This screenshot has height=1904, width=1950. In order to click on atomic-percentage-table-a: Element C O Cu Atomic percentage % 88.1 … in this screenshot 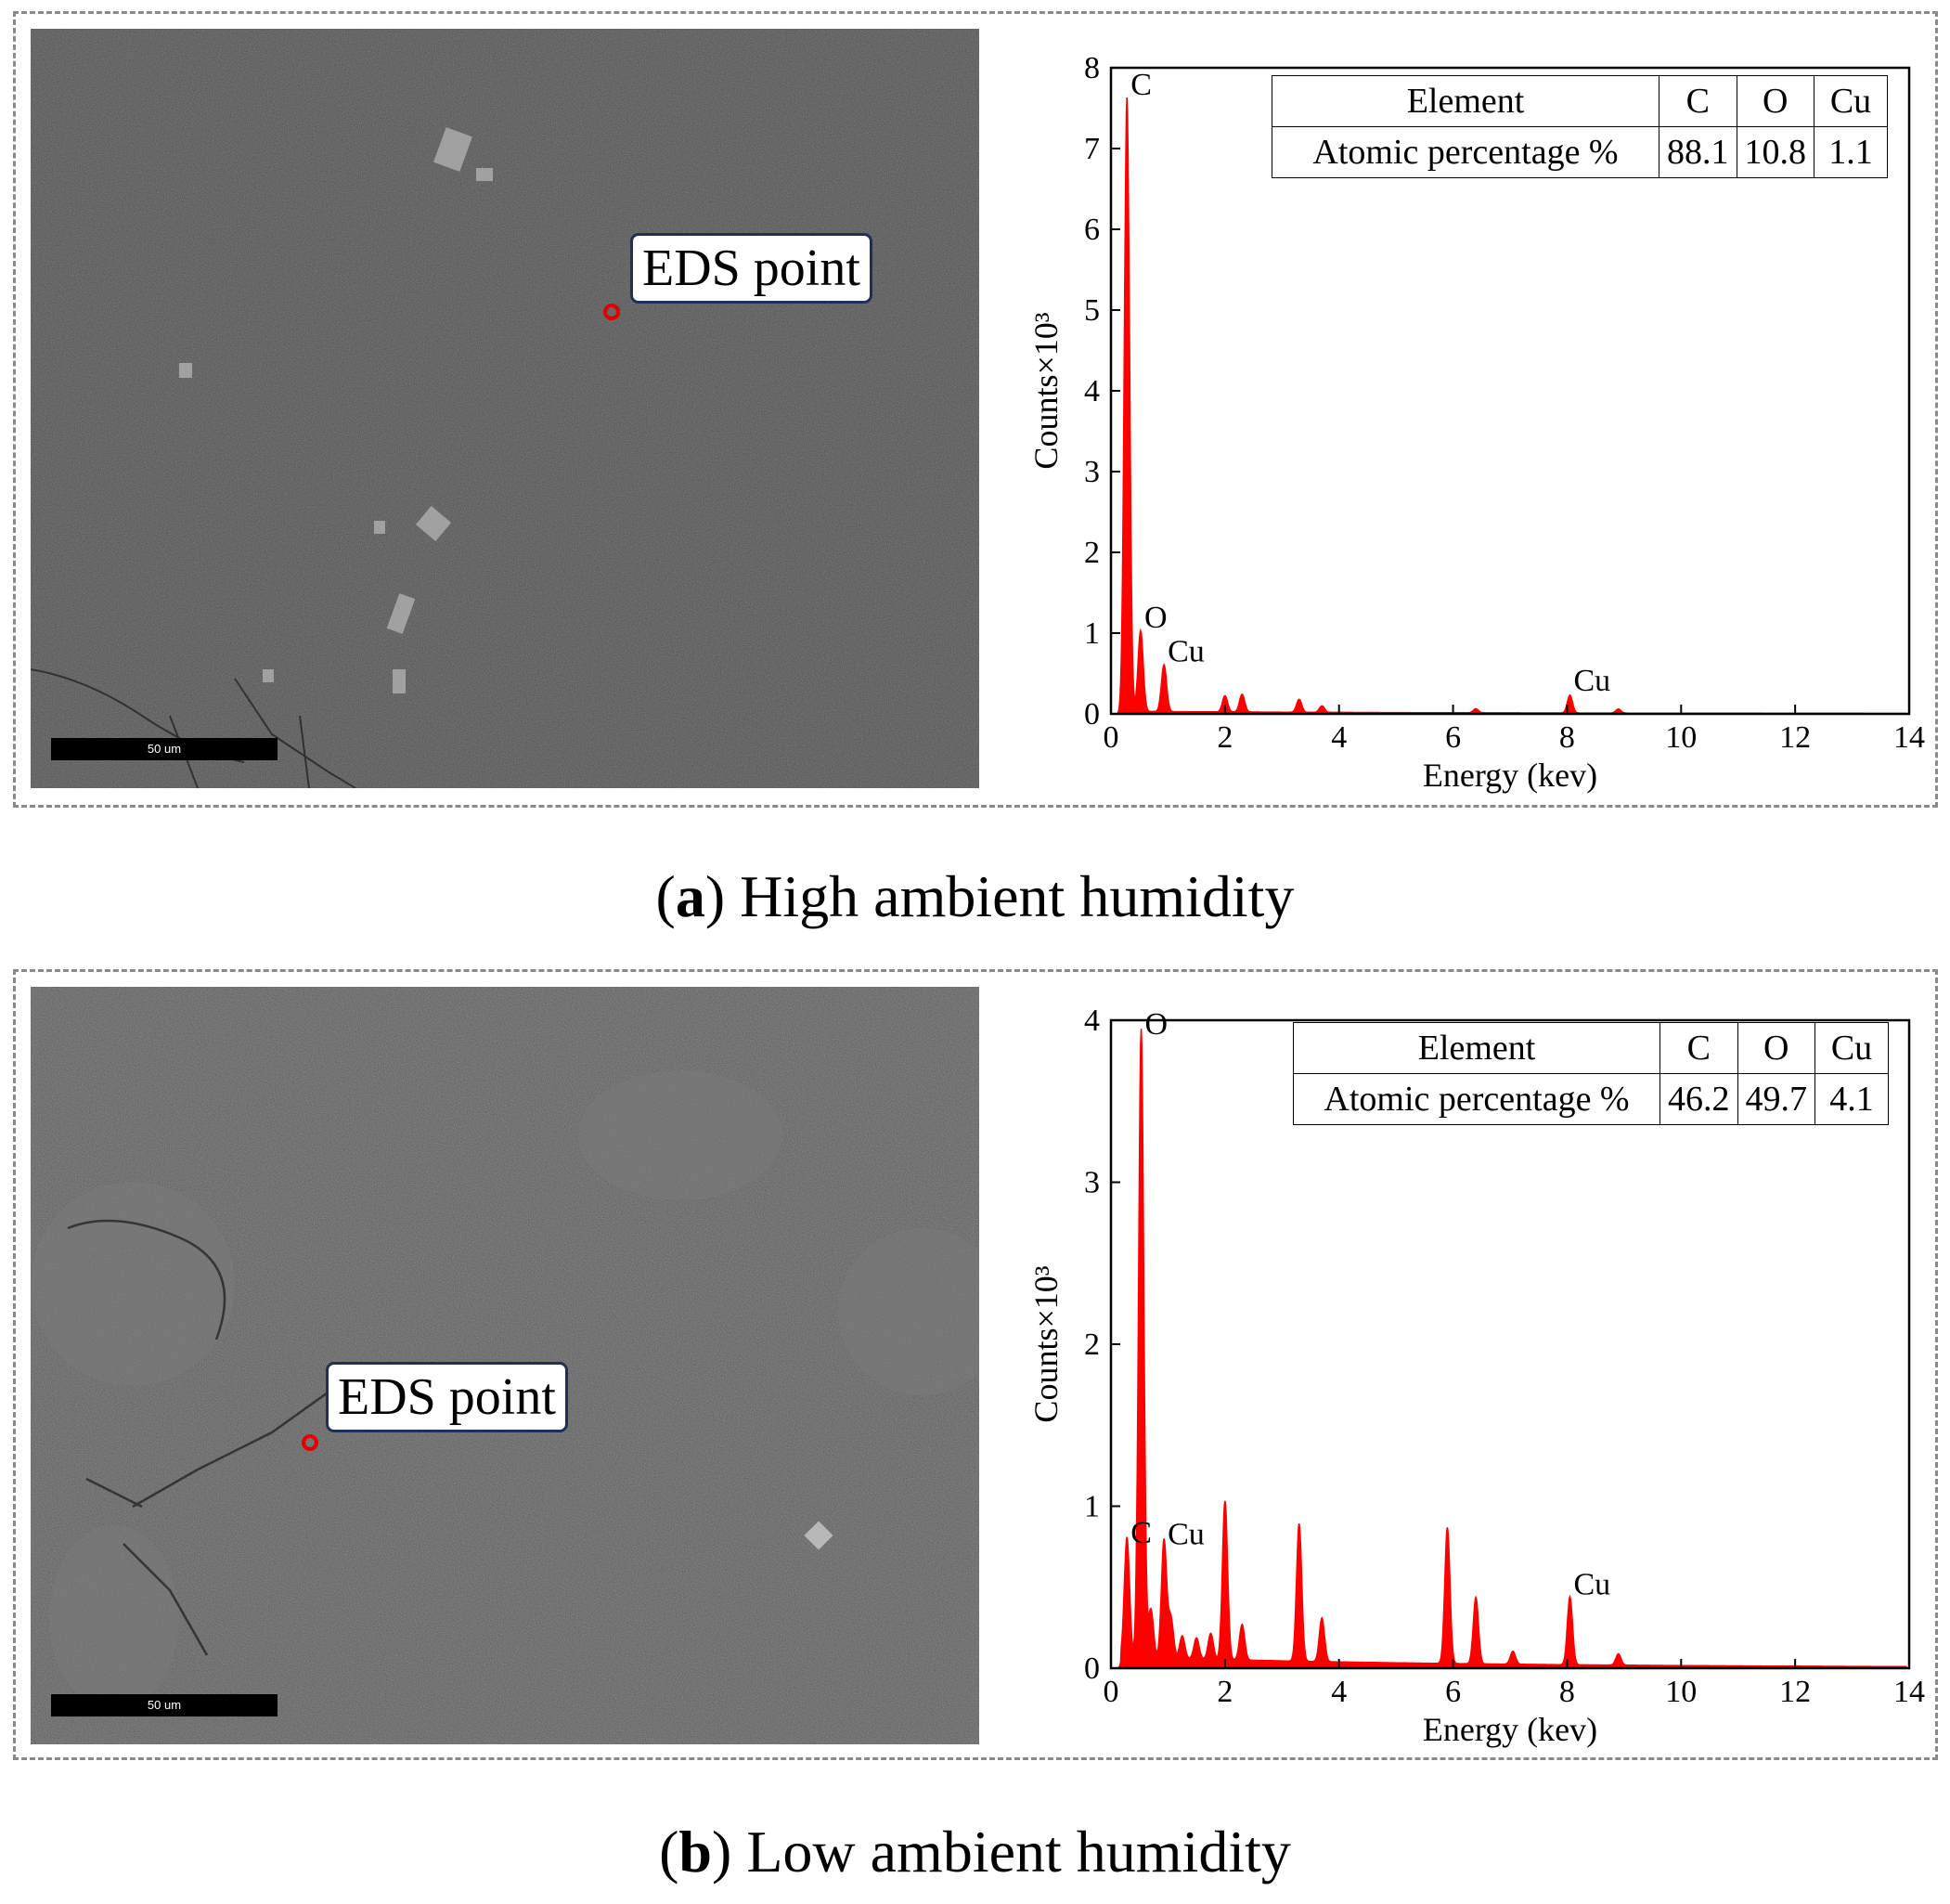, I will do `click(1580, 126)`.